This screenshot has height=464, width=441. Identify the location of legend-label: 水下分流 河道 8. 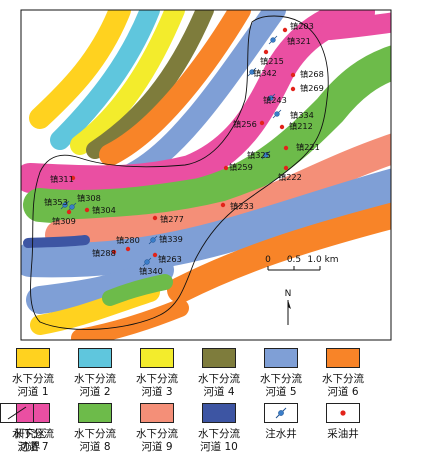
(95, 441).